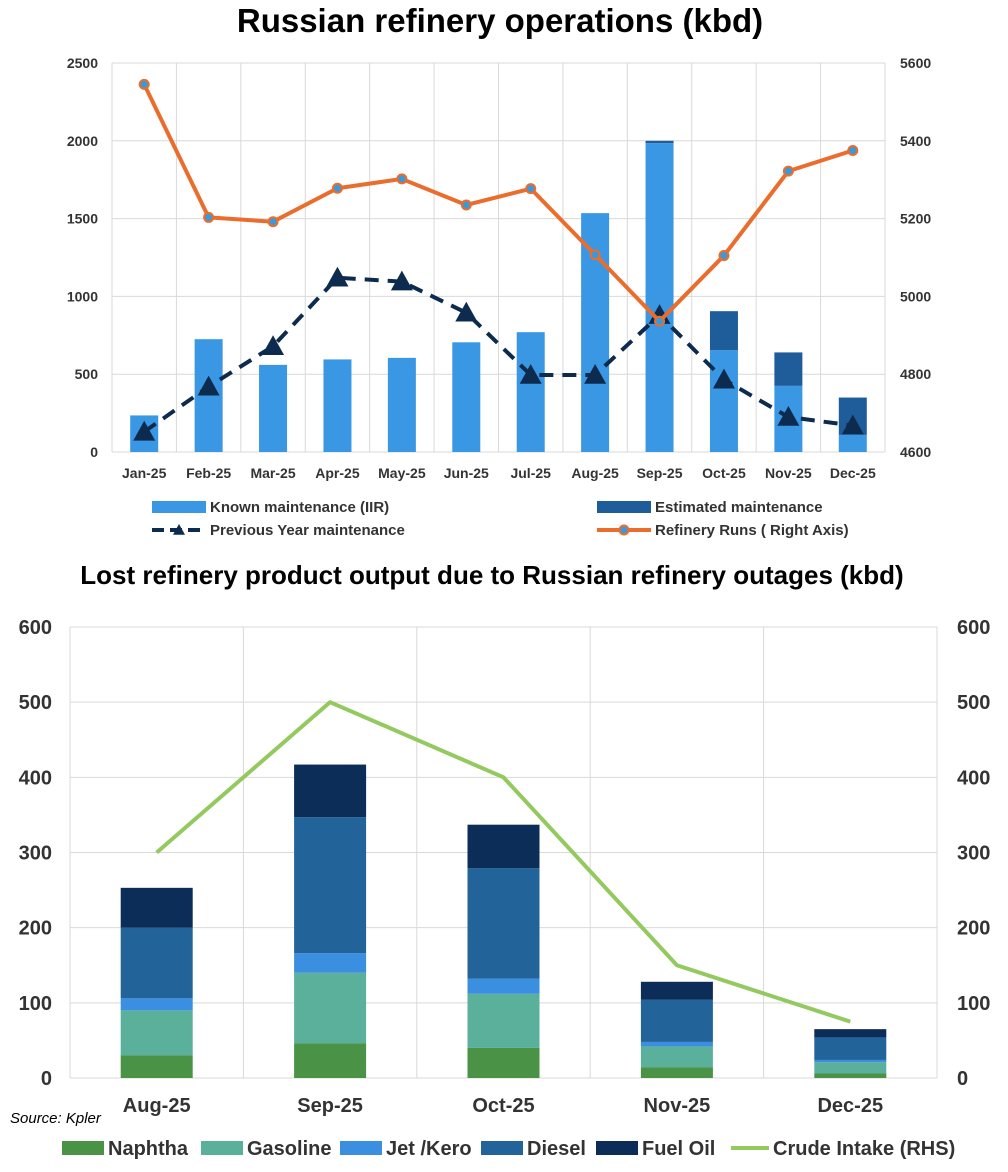 This screenshot has width=1008, height=1172. Describe the element at coordinates (82, 219) in the screenshot. I see `y-tick-label: 1500` at that location.